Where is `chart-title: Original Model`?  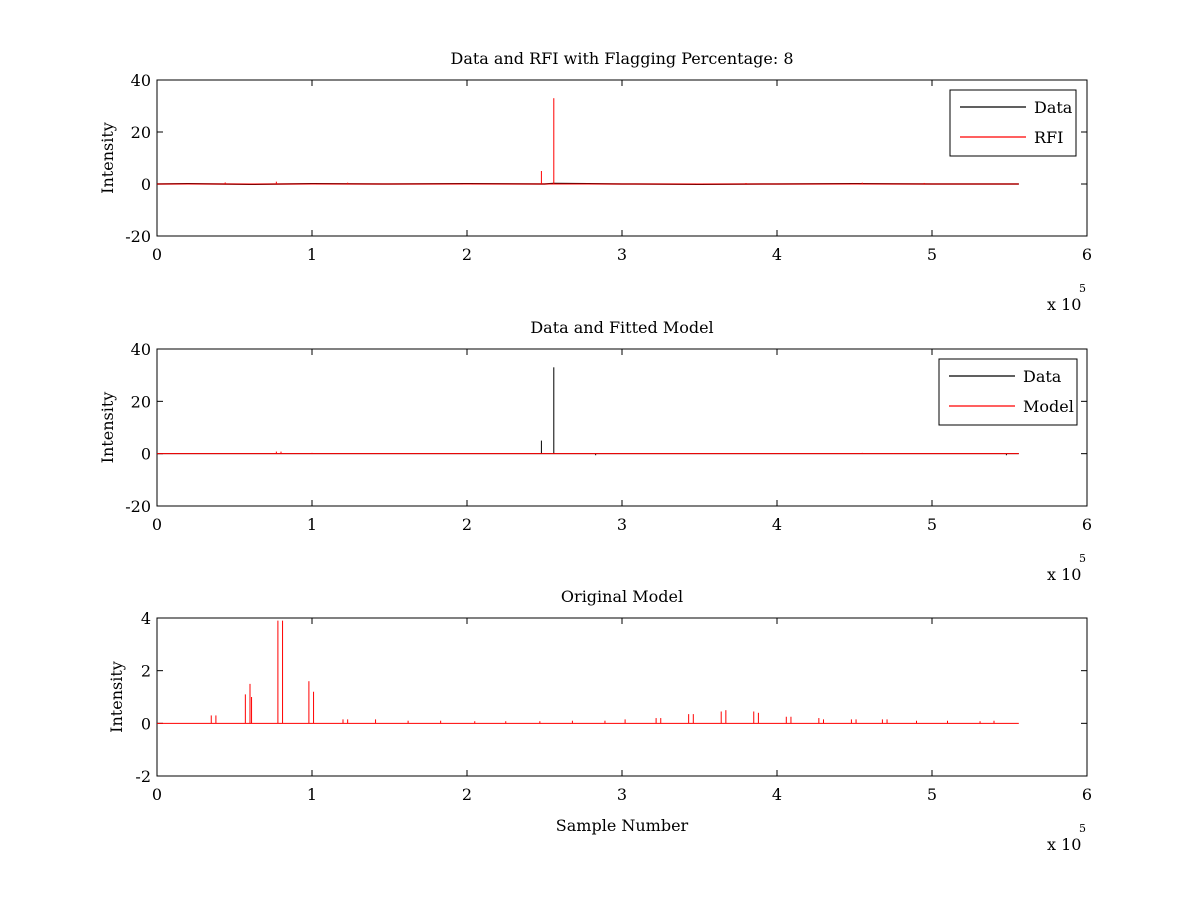
chart-title: Original Model is located at coordinates (622, 596).